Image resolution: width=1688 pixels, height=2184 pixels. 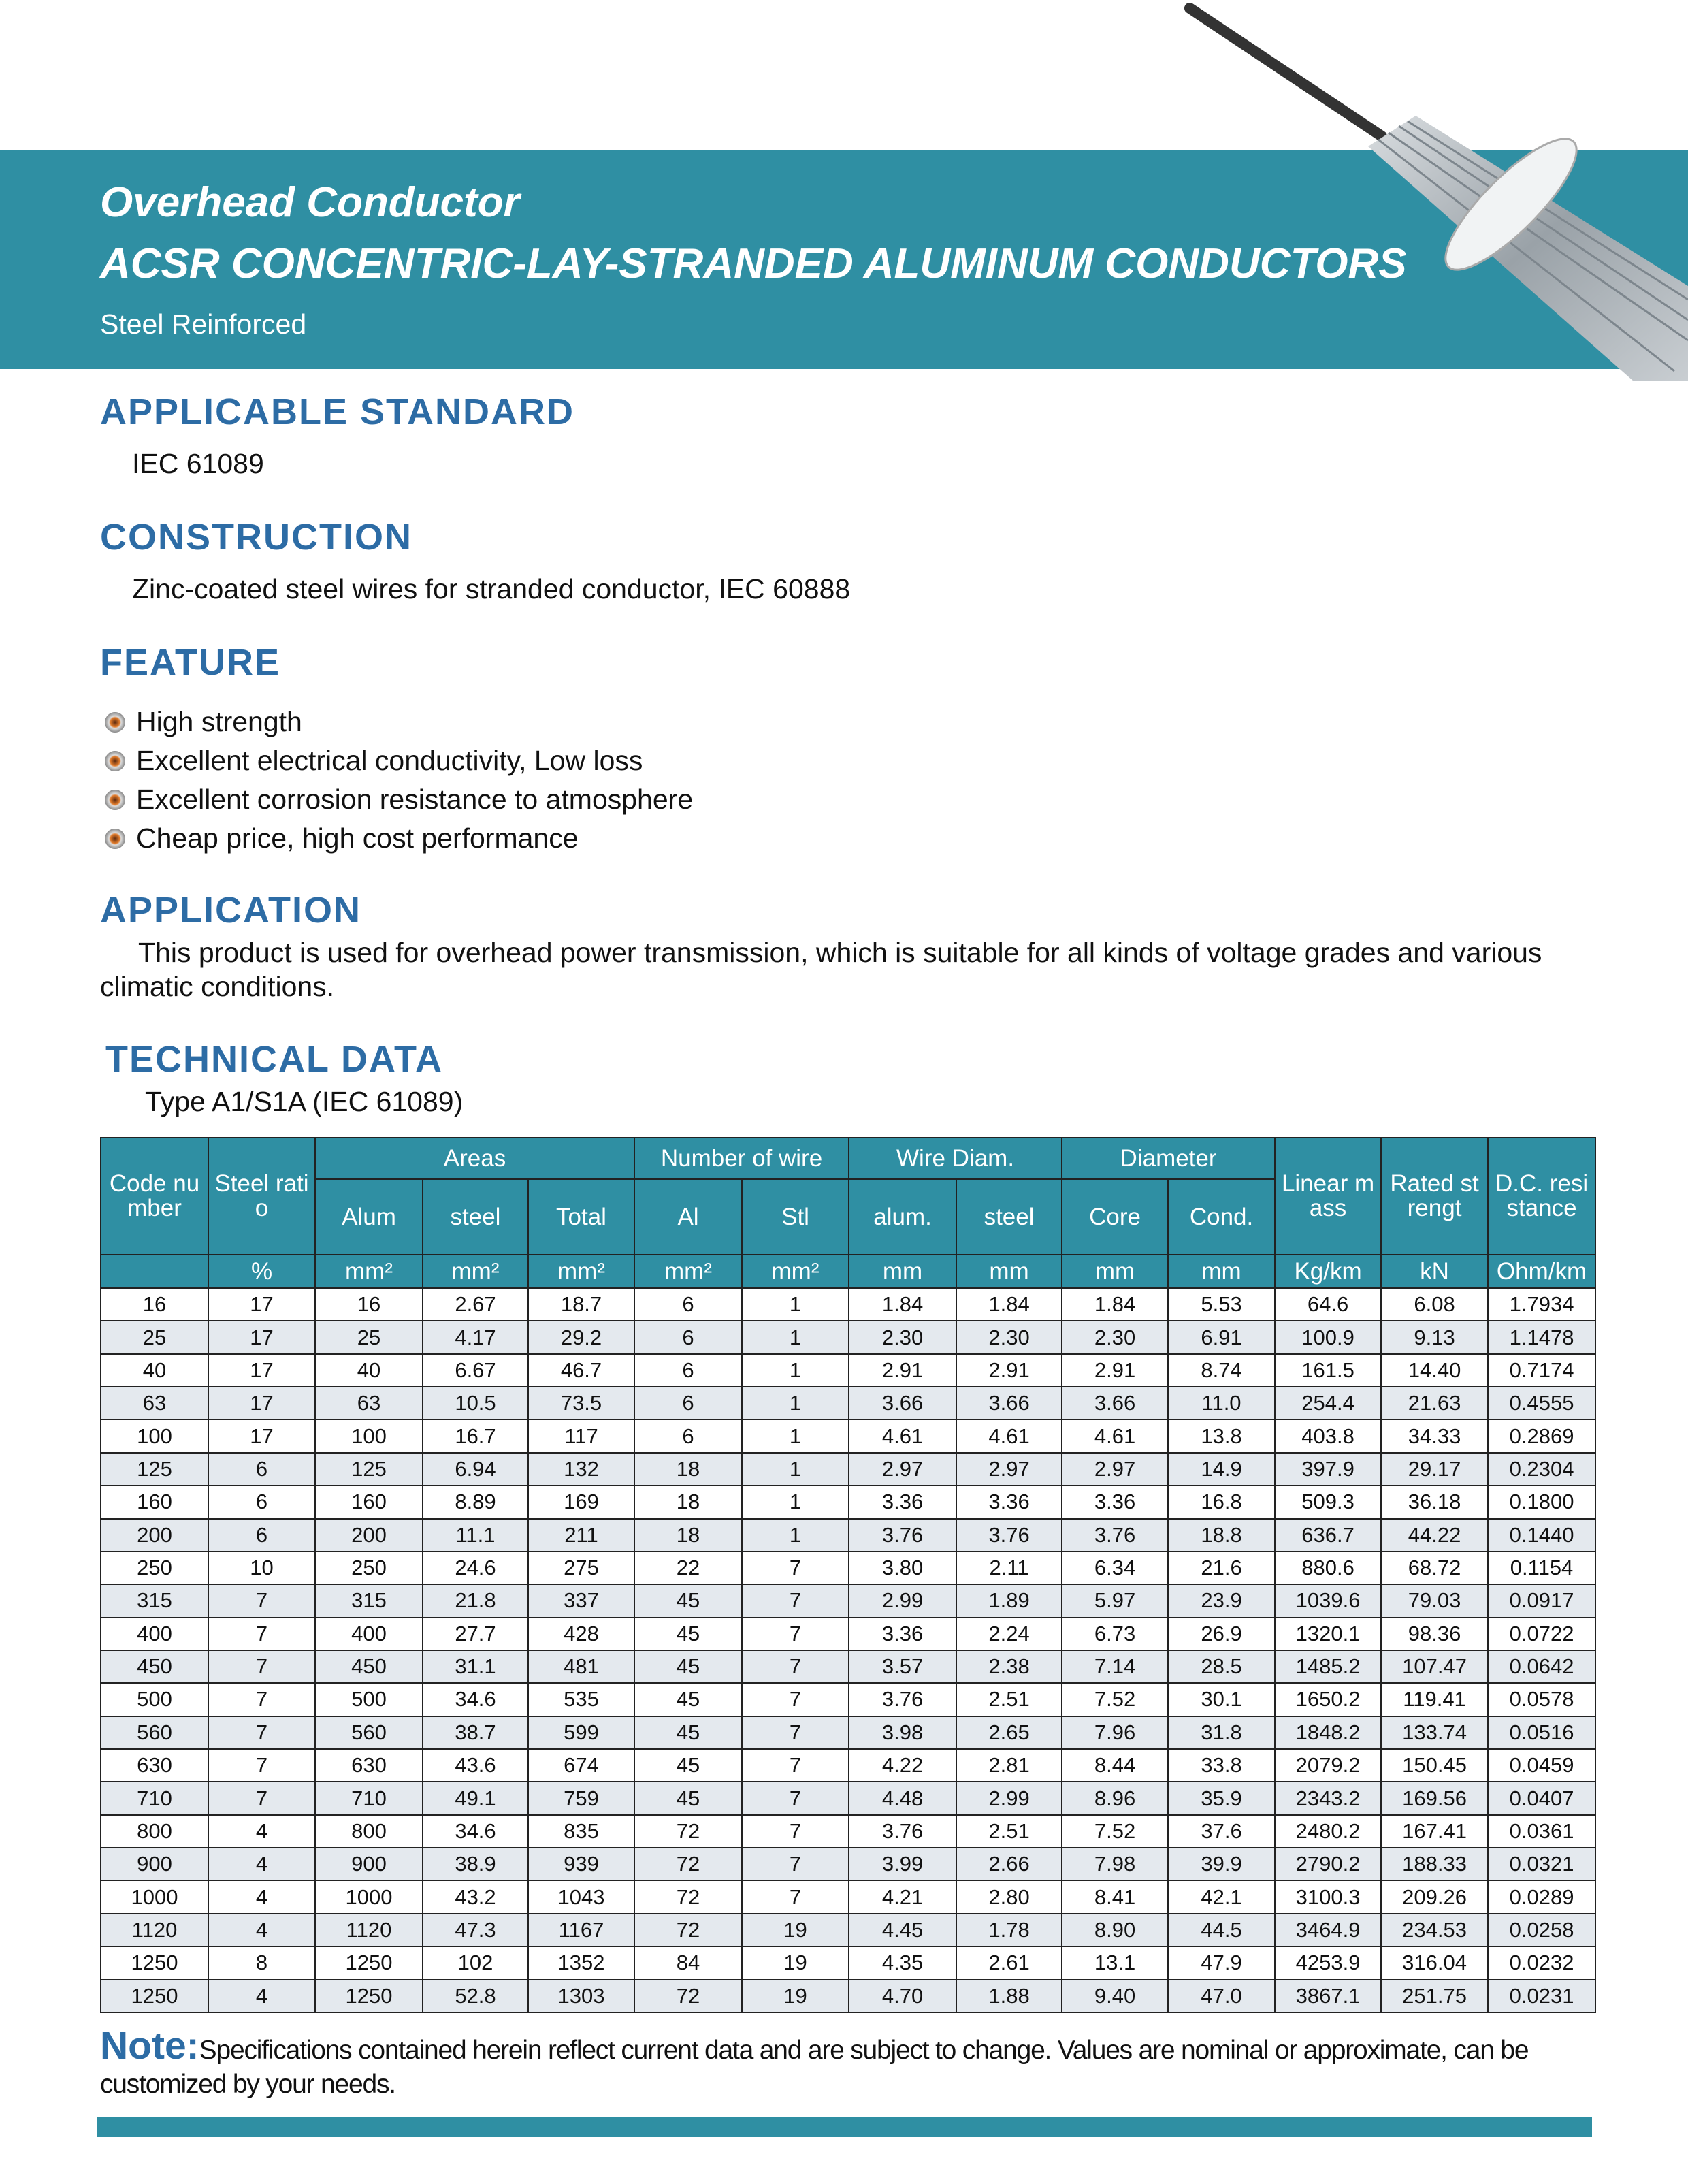 What do you see at coordinates (1434, 1196) in the screenshot?
I see `column-header: Rated strengt` at bounding box center [1434, 1196].